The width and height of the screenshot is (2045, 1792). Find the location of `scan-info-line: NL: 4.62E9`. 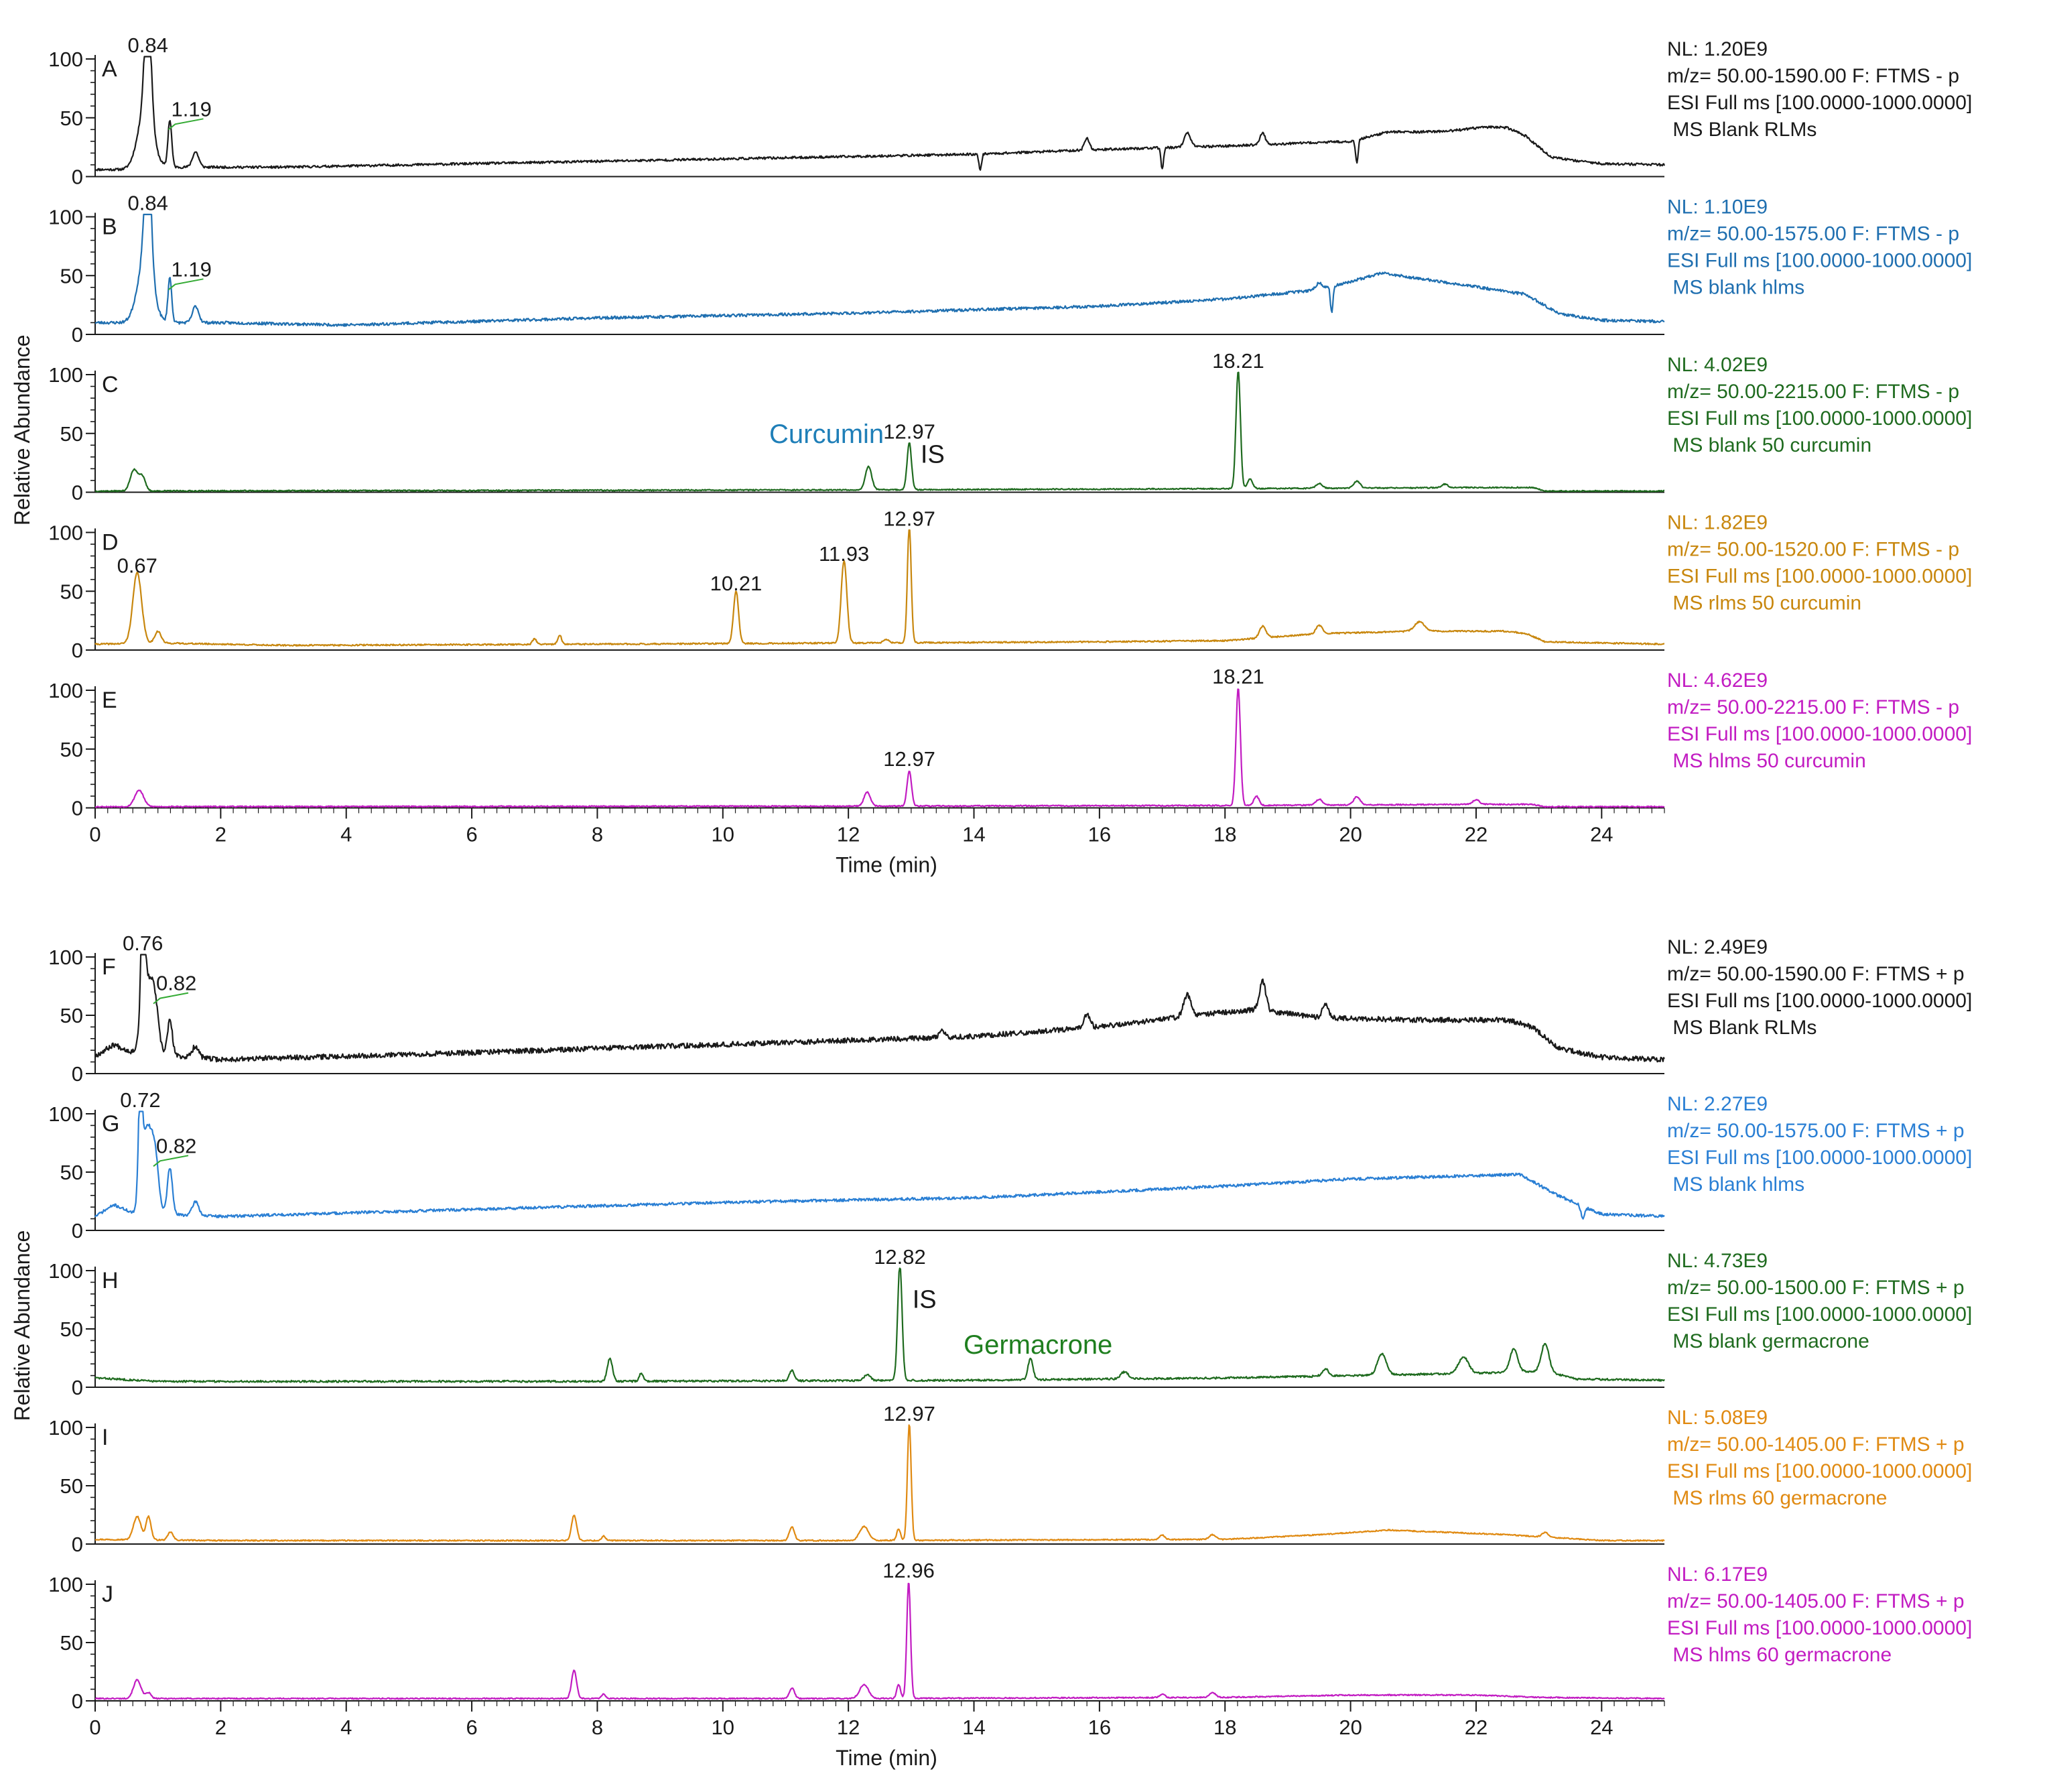

scan-info-line: NL: 4.62E9 is located at coordinates (1718, 680).